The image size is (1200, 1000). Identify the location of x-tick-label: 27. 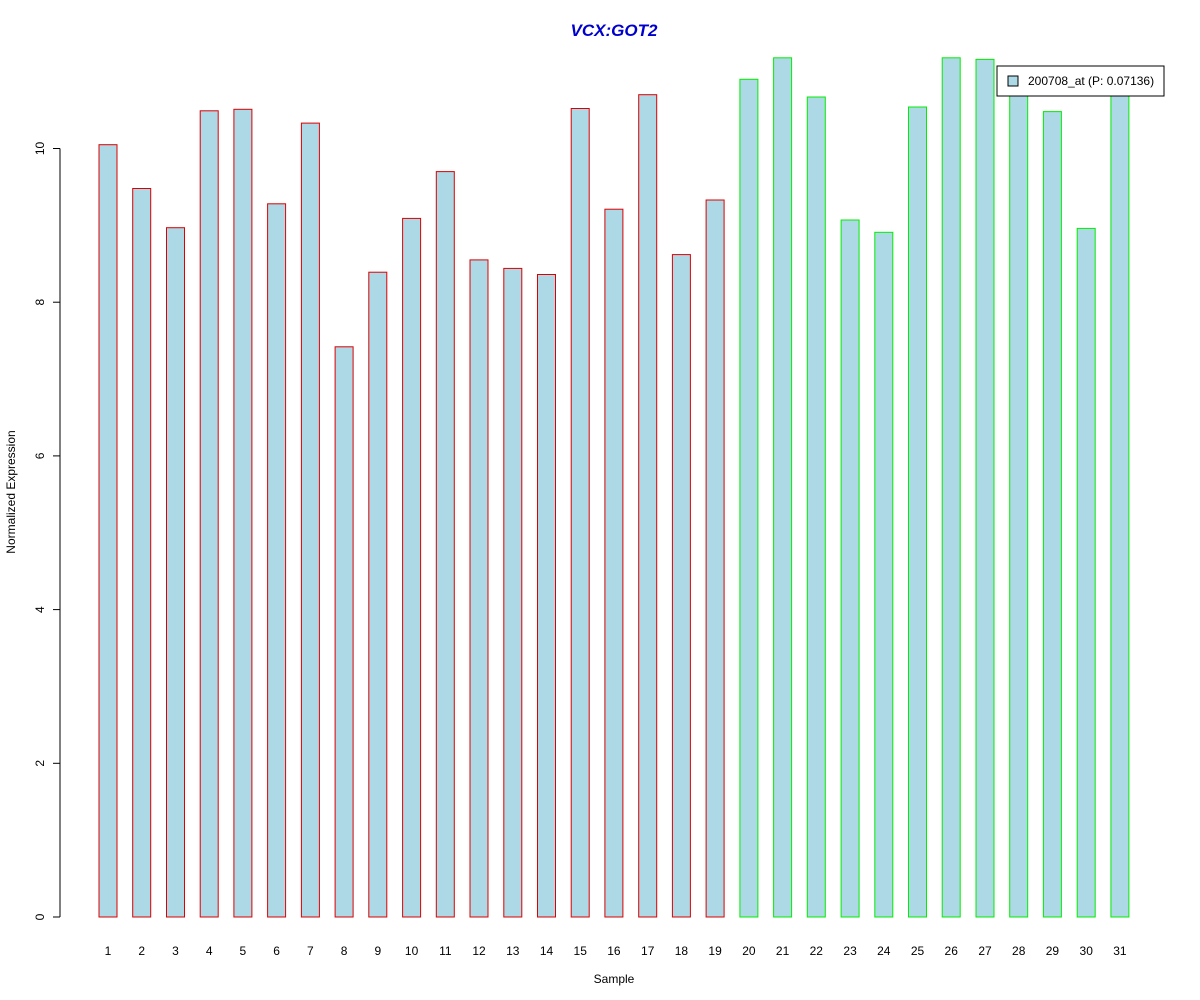
(985, 951).